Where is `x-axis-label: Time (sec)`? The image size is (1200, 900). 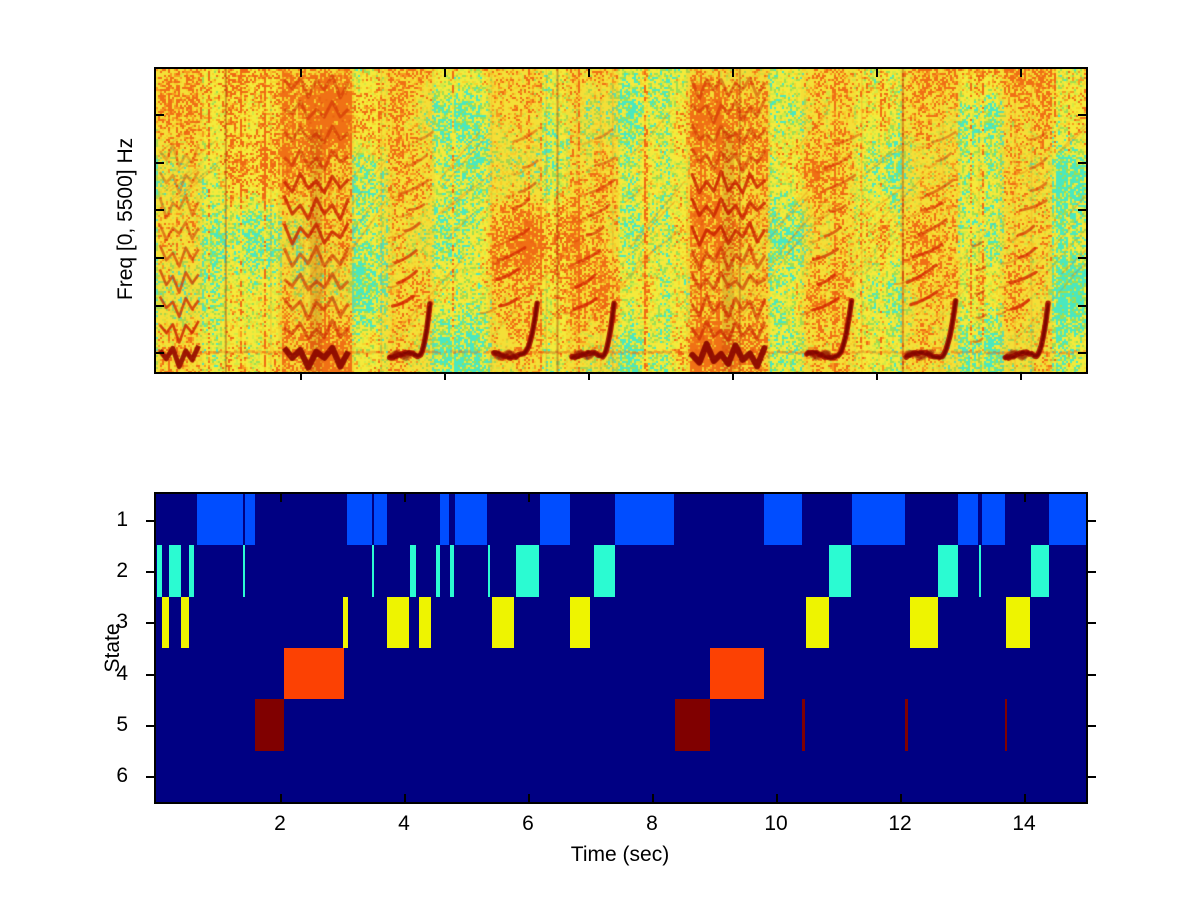 x-axis-label: Time (sec) is located at coordinates (620, 854).